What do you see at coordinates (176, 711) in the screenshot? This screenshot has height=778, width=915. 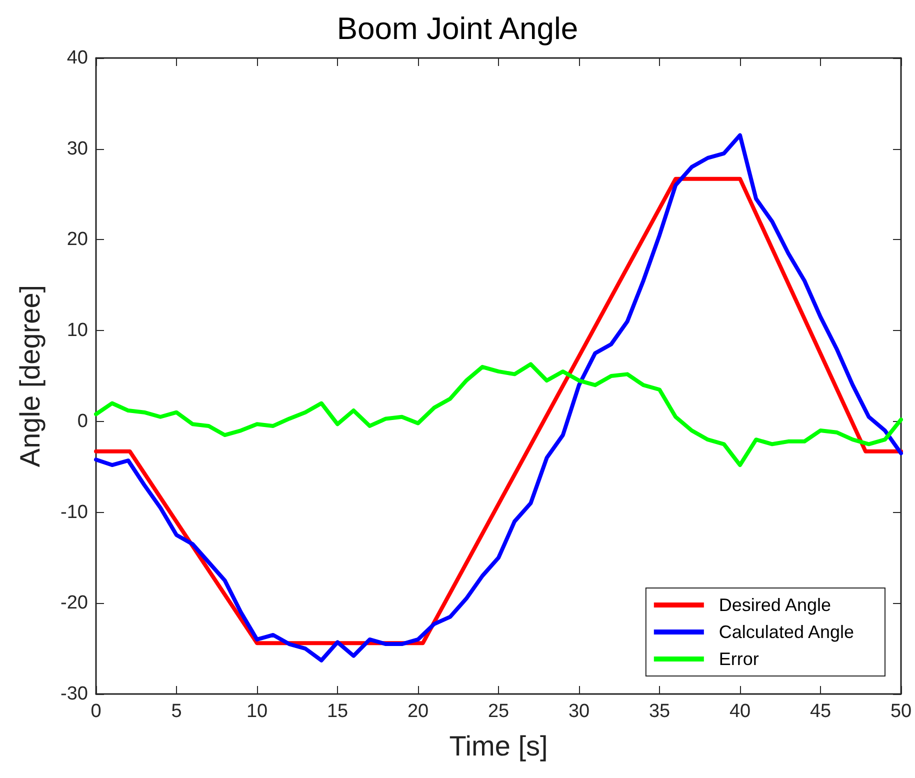 I see `x-tick-label: 5` at bounding box center [176, 711].